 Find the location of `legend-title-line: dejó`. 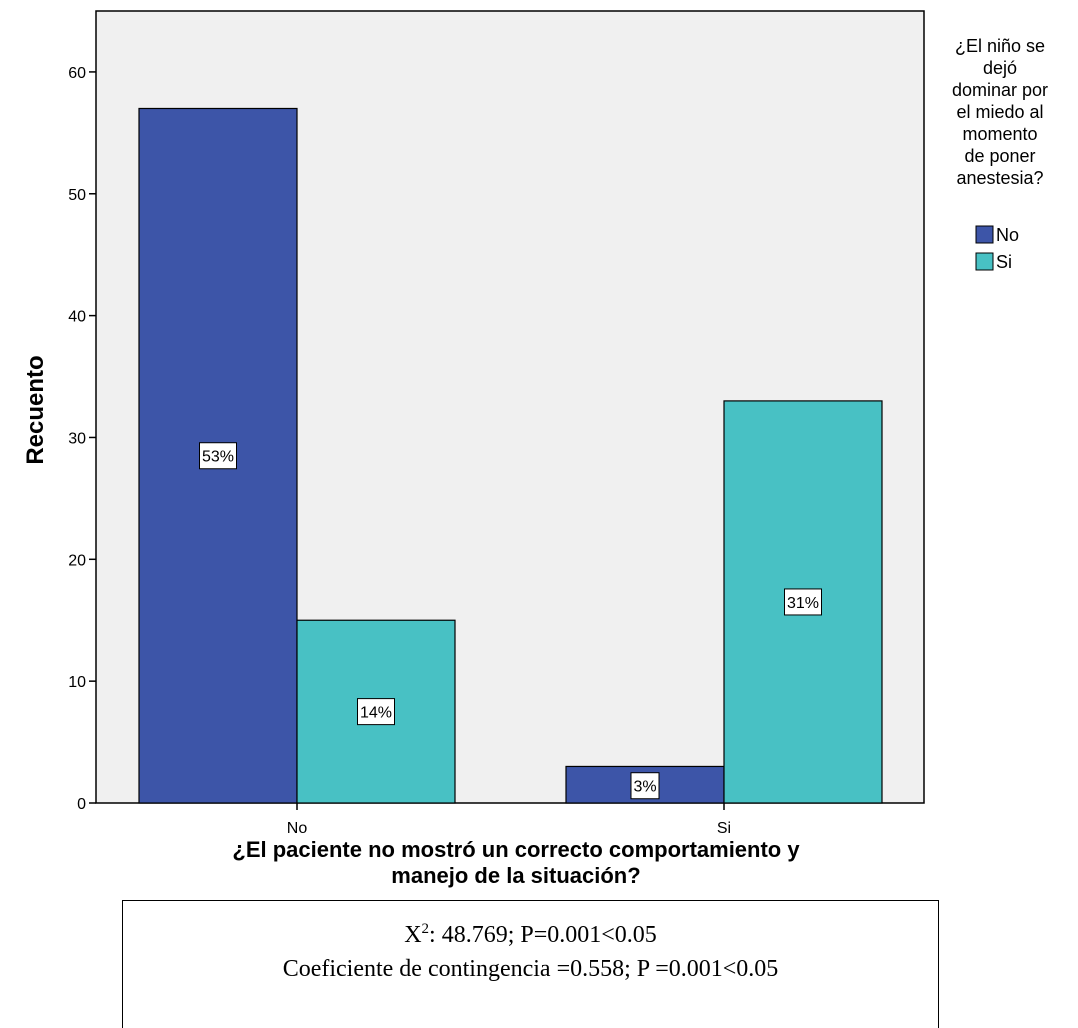

legend-title-line: dejó is located at coordinates (1000, 68).